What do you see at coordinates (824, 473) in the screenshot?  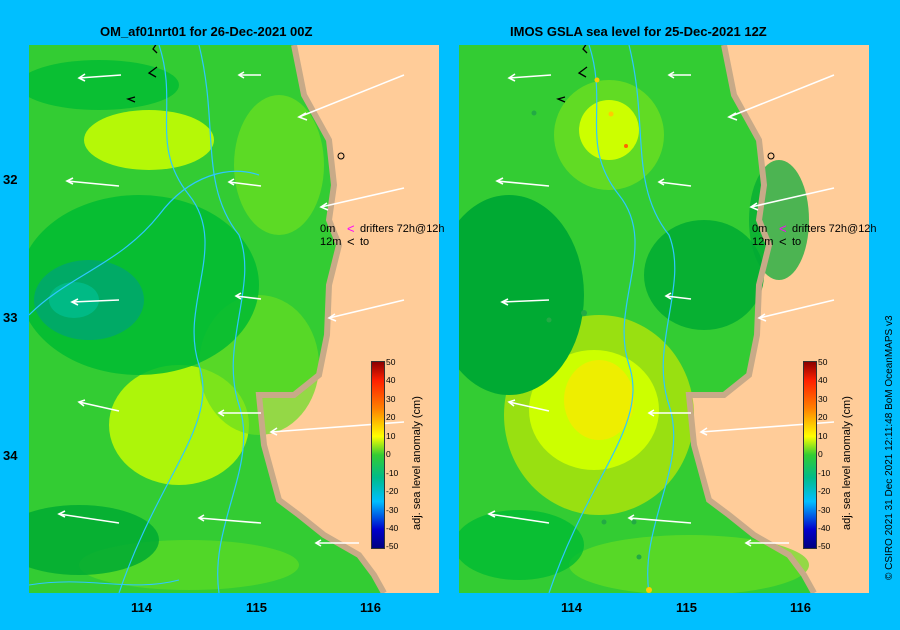 I see `right-cbar-tick-m10: -10` at bounding box center [824, 473].